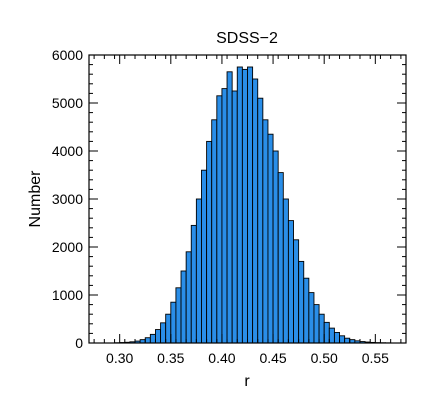 Image resolution: width=443 pixels, height=415 pixels. Describe the element at coordinates (67, 247) in the screenshot. I see `y-tick-label: 2000` at that location.